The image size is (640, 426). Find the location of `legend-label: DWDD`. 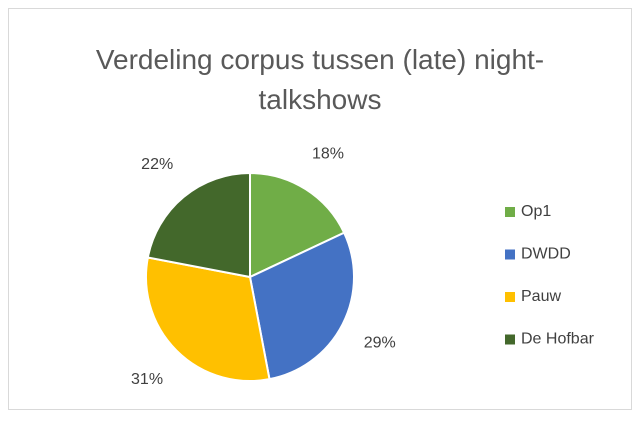

legend-label: DWDD is located at coordinates (546, 254).